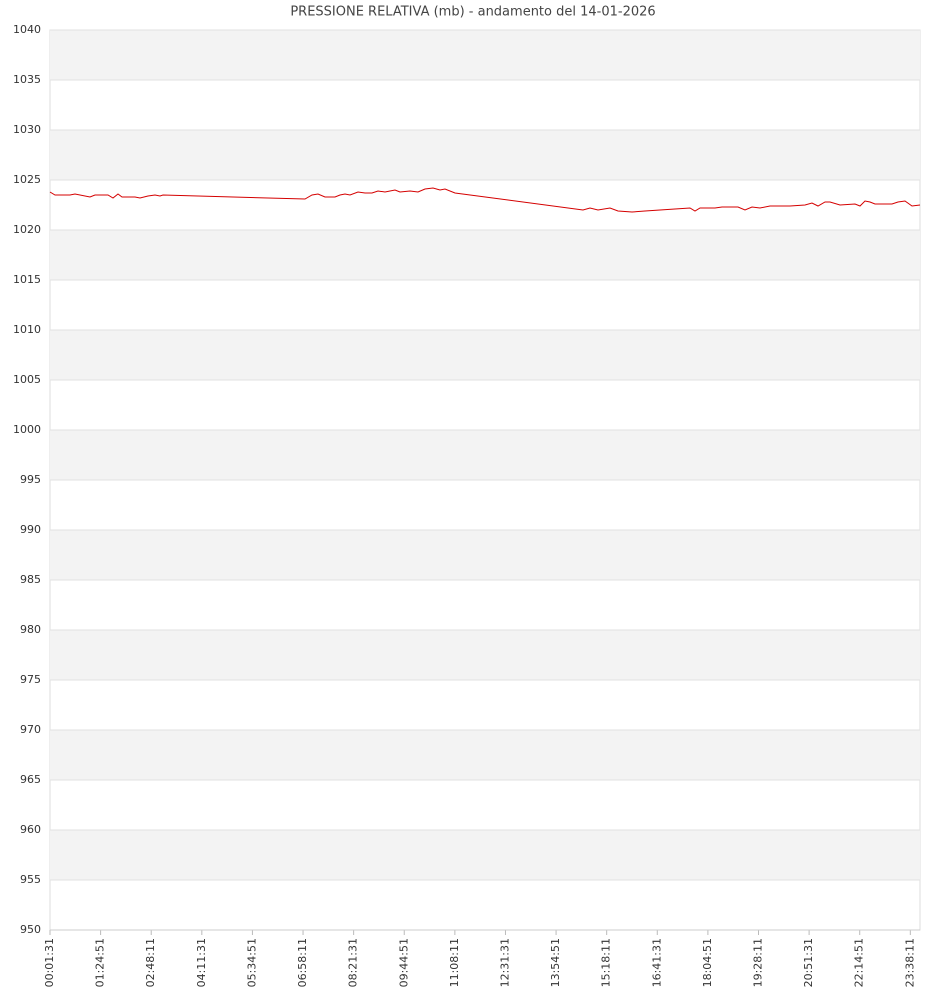  What do you see at coordinates (27, 329) in the screenshot?
I see `y-tick-label: 1010` at bounding box center [27, 329].